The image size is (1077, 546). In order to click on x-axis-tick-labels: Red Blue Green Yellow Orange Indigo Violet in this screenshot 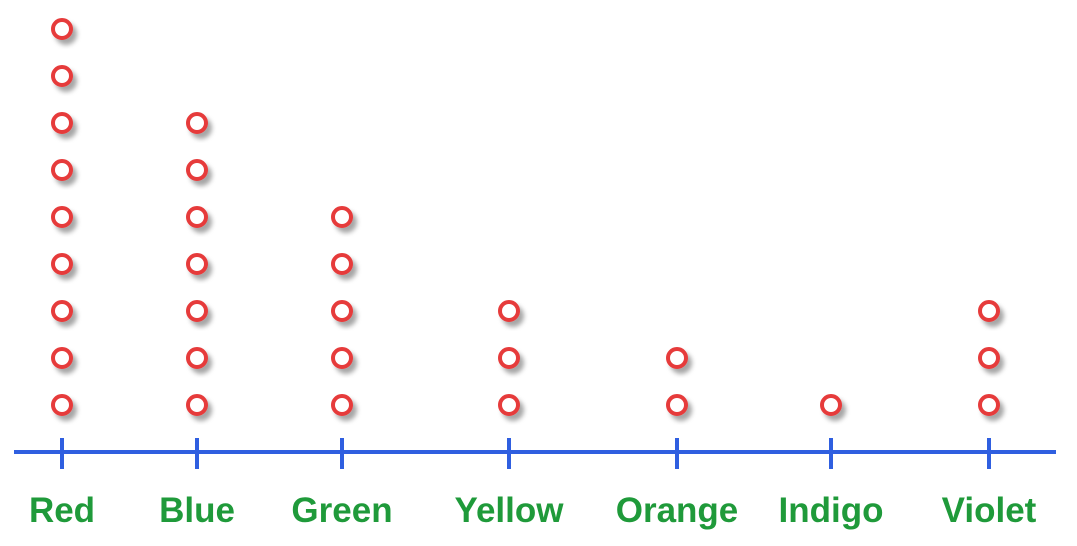, I will do `click(533, 510)`.